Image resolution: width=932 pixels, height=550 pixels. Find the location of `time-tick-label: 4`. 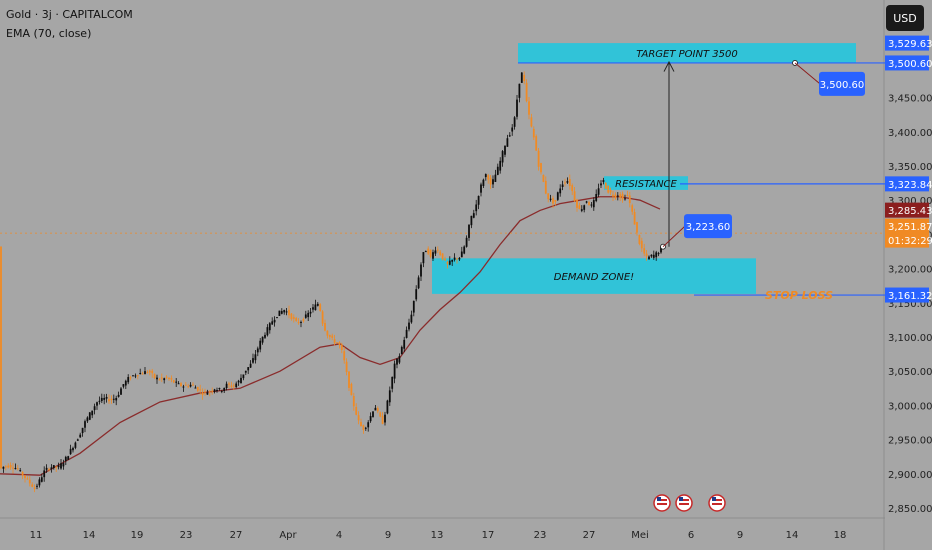

time-tick-label: 4 is located at coordinates (339, 535).